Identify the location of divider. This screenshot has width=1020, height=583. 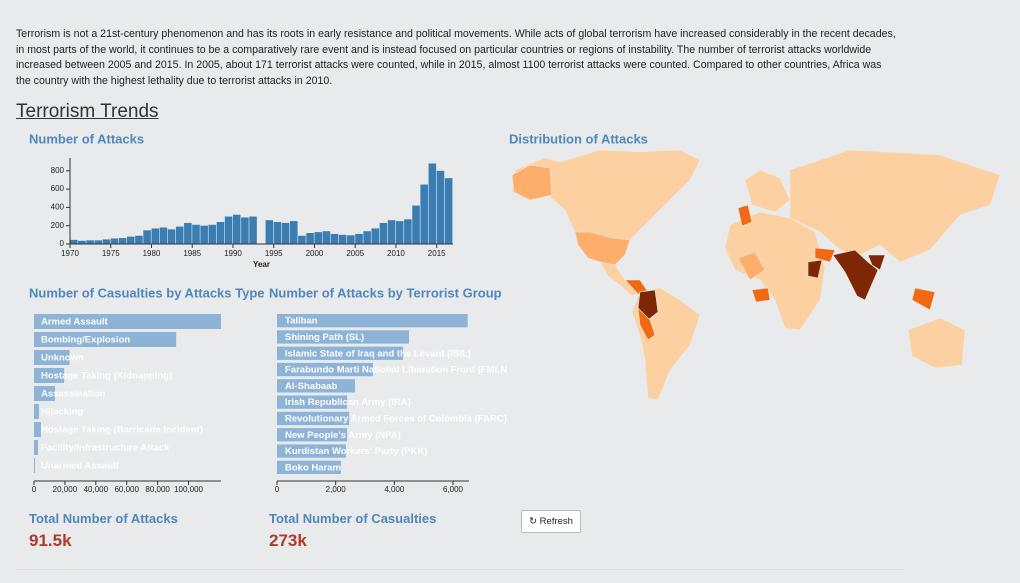
(460, 569).